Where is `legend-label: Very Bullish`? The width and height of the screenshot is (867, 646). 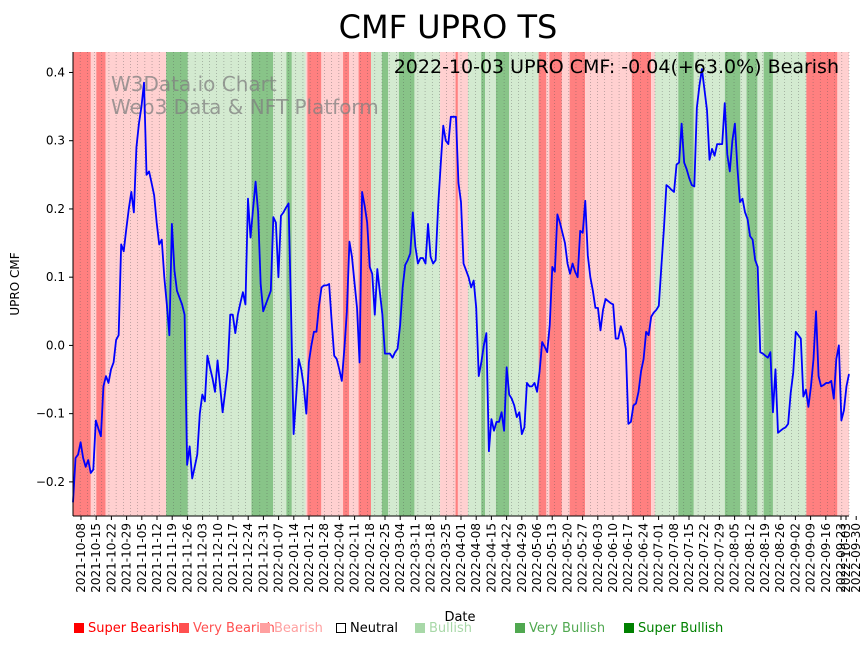 legend-label: Very Bullish is located at coordinates (567, 628).